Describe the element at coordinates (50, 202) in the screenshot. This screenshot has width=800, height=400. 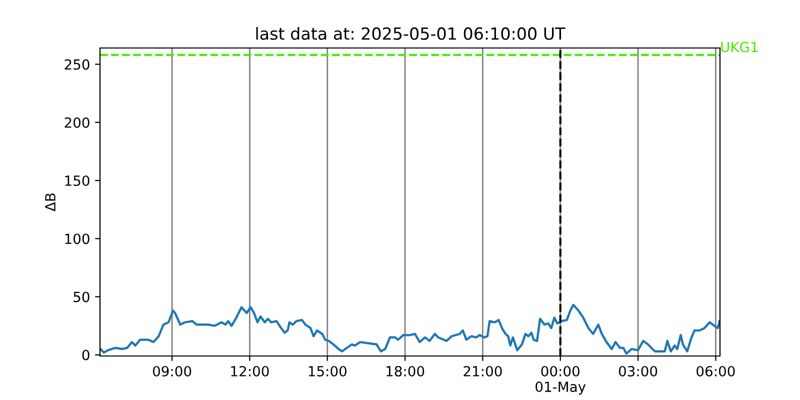
I see `y-axis-title: ΔB` at that location.